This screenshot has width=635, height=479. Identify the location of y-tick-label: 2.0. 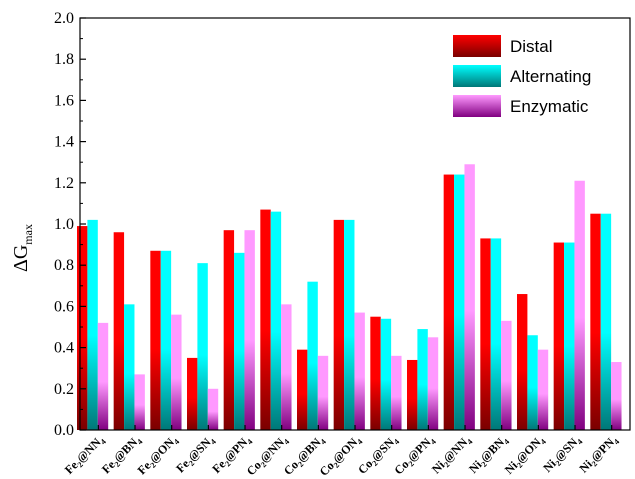
(64, 18).